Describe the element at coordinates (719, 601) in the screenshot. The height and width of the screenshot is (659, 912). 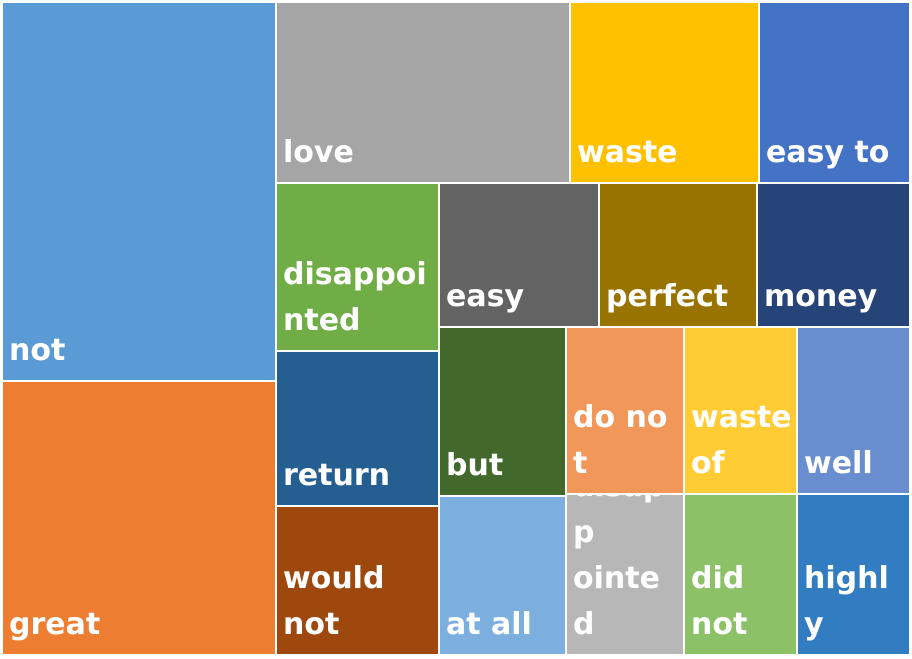
I see `treemap-tile-label: did not` at that location.